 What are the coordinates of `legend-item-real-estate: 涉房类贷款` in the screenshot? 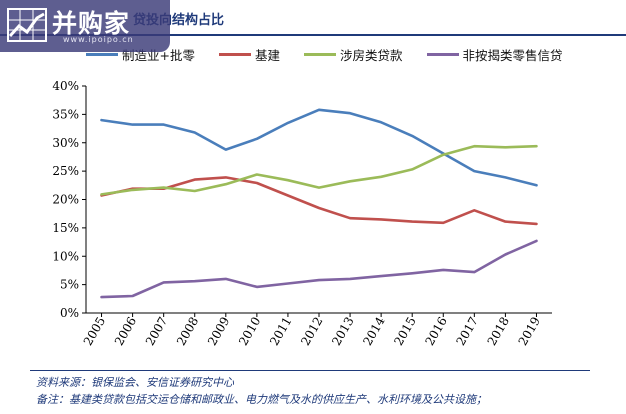 It's located at (353, 54).